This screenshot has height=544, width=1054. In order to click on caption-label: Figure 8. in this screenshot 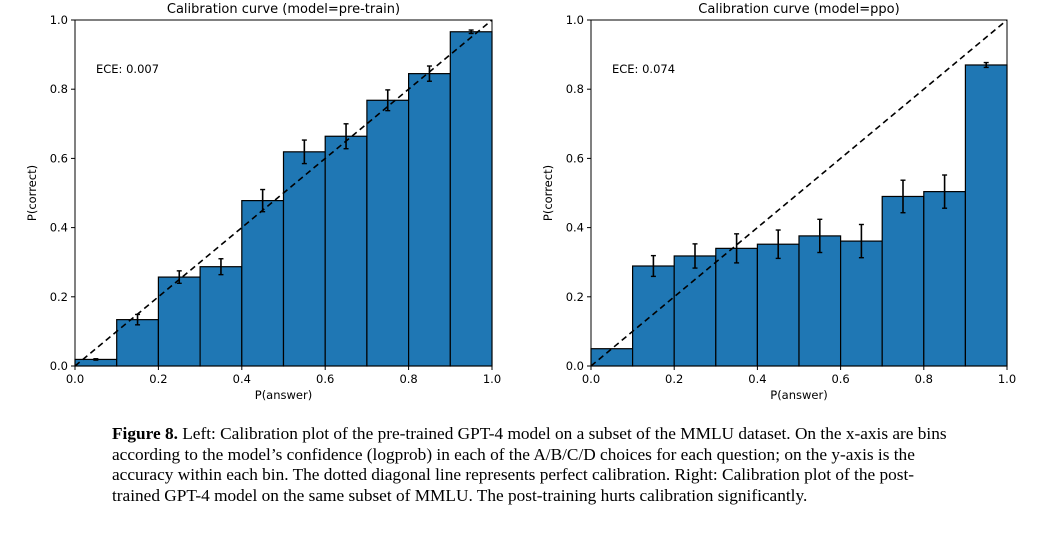, I will do `click(145, 433)`.